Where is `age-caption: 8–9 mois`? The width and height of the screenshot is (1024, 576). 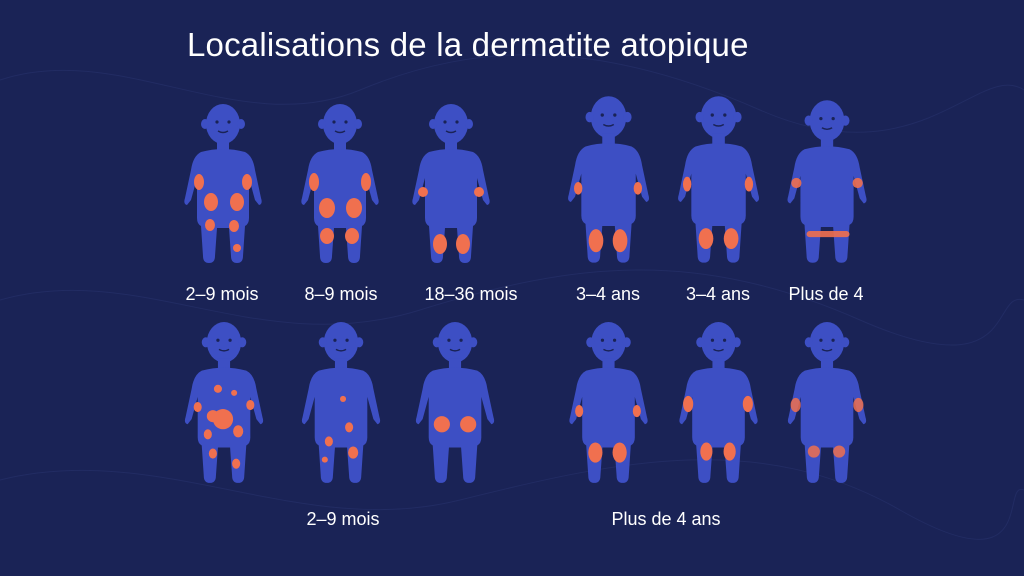 age-caption: 8–9 mois is located at coordinates (341, 294).